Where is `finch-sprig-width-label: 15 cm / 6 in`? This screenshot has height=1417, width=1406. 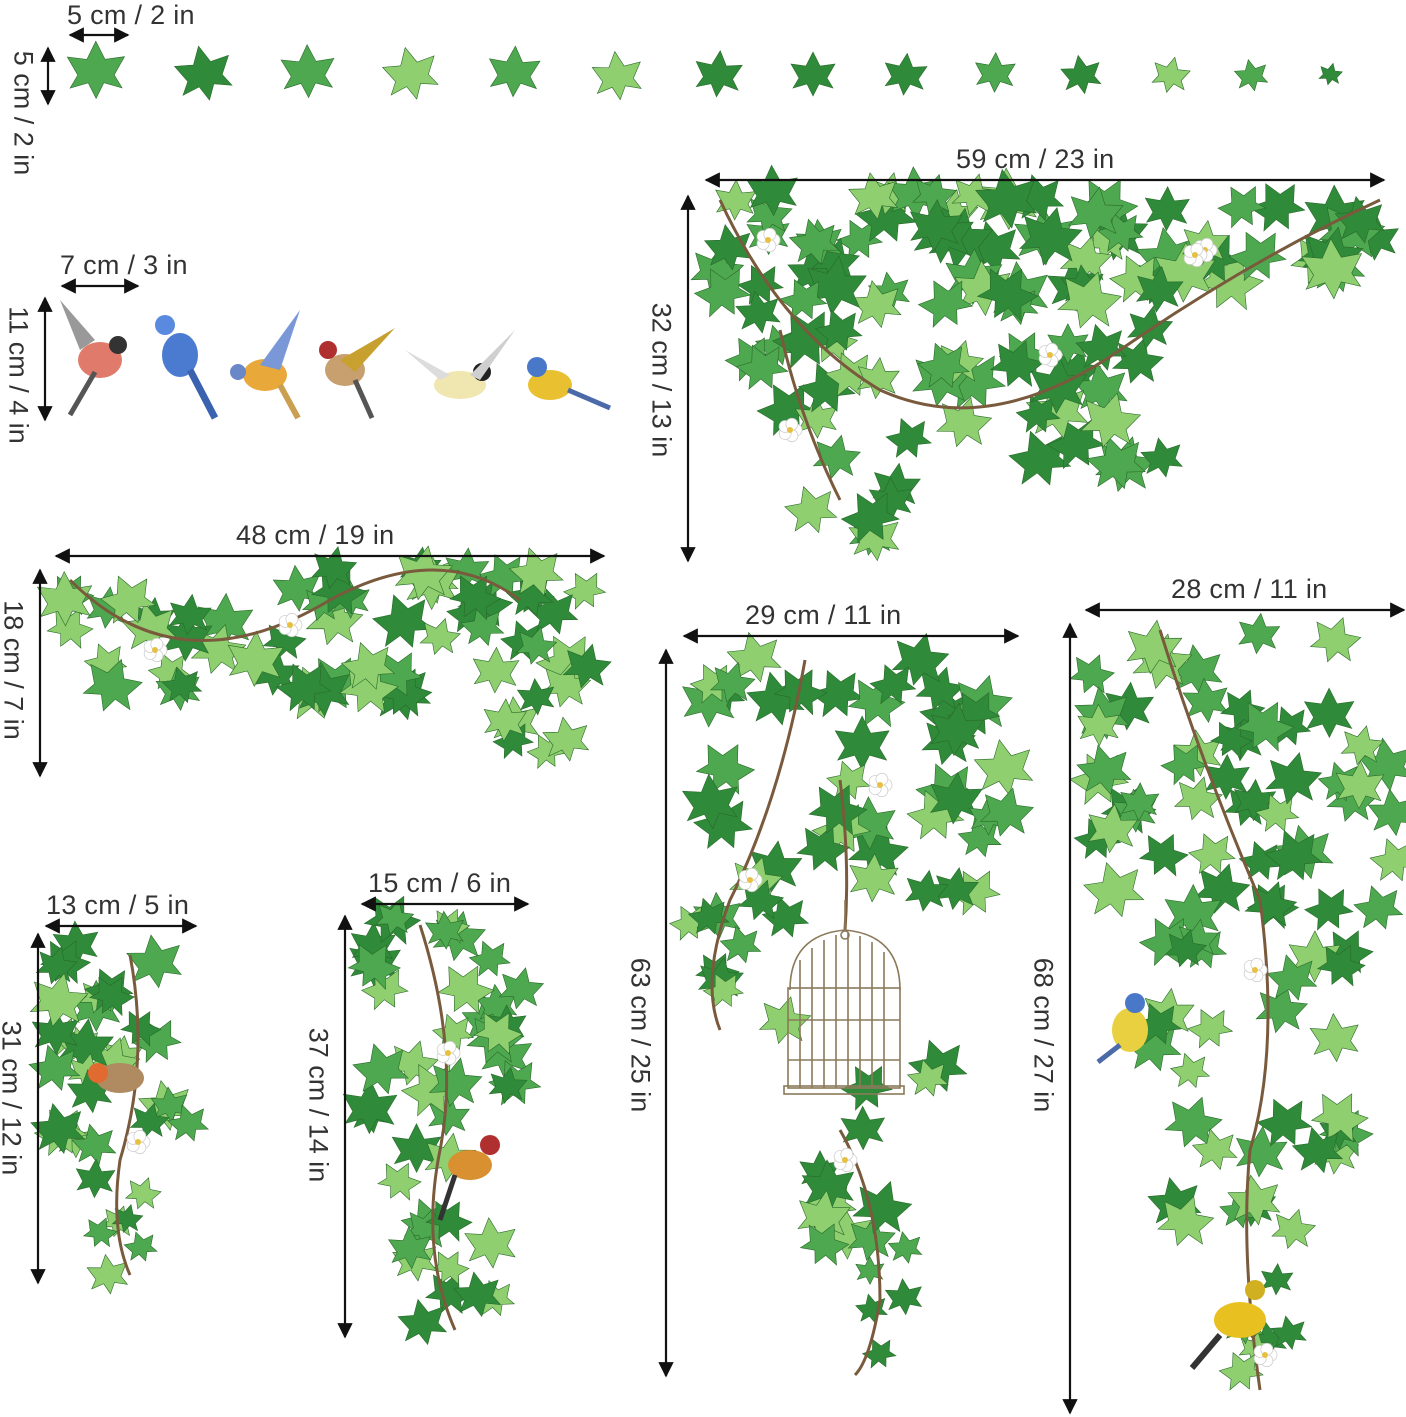
finch-sprig-width-label: 15 cm / 6 in is located at coordinates (440, 883).